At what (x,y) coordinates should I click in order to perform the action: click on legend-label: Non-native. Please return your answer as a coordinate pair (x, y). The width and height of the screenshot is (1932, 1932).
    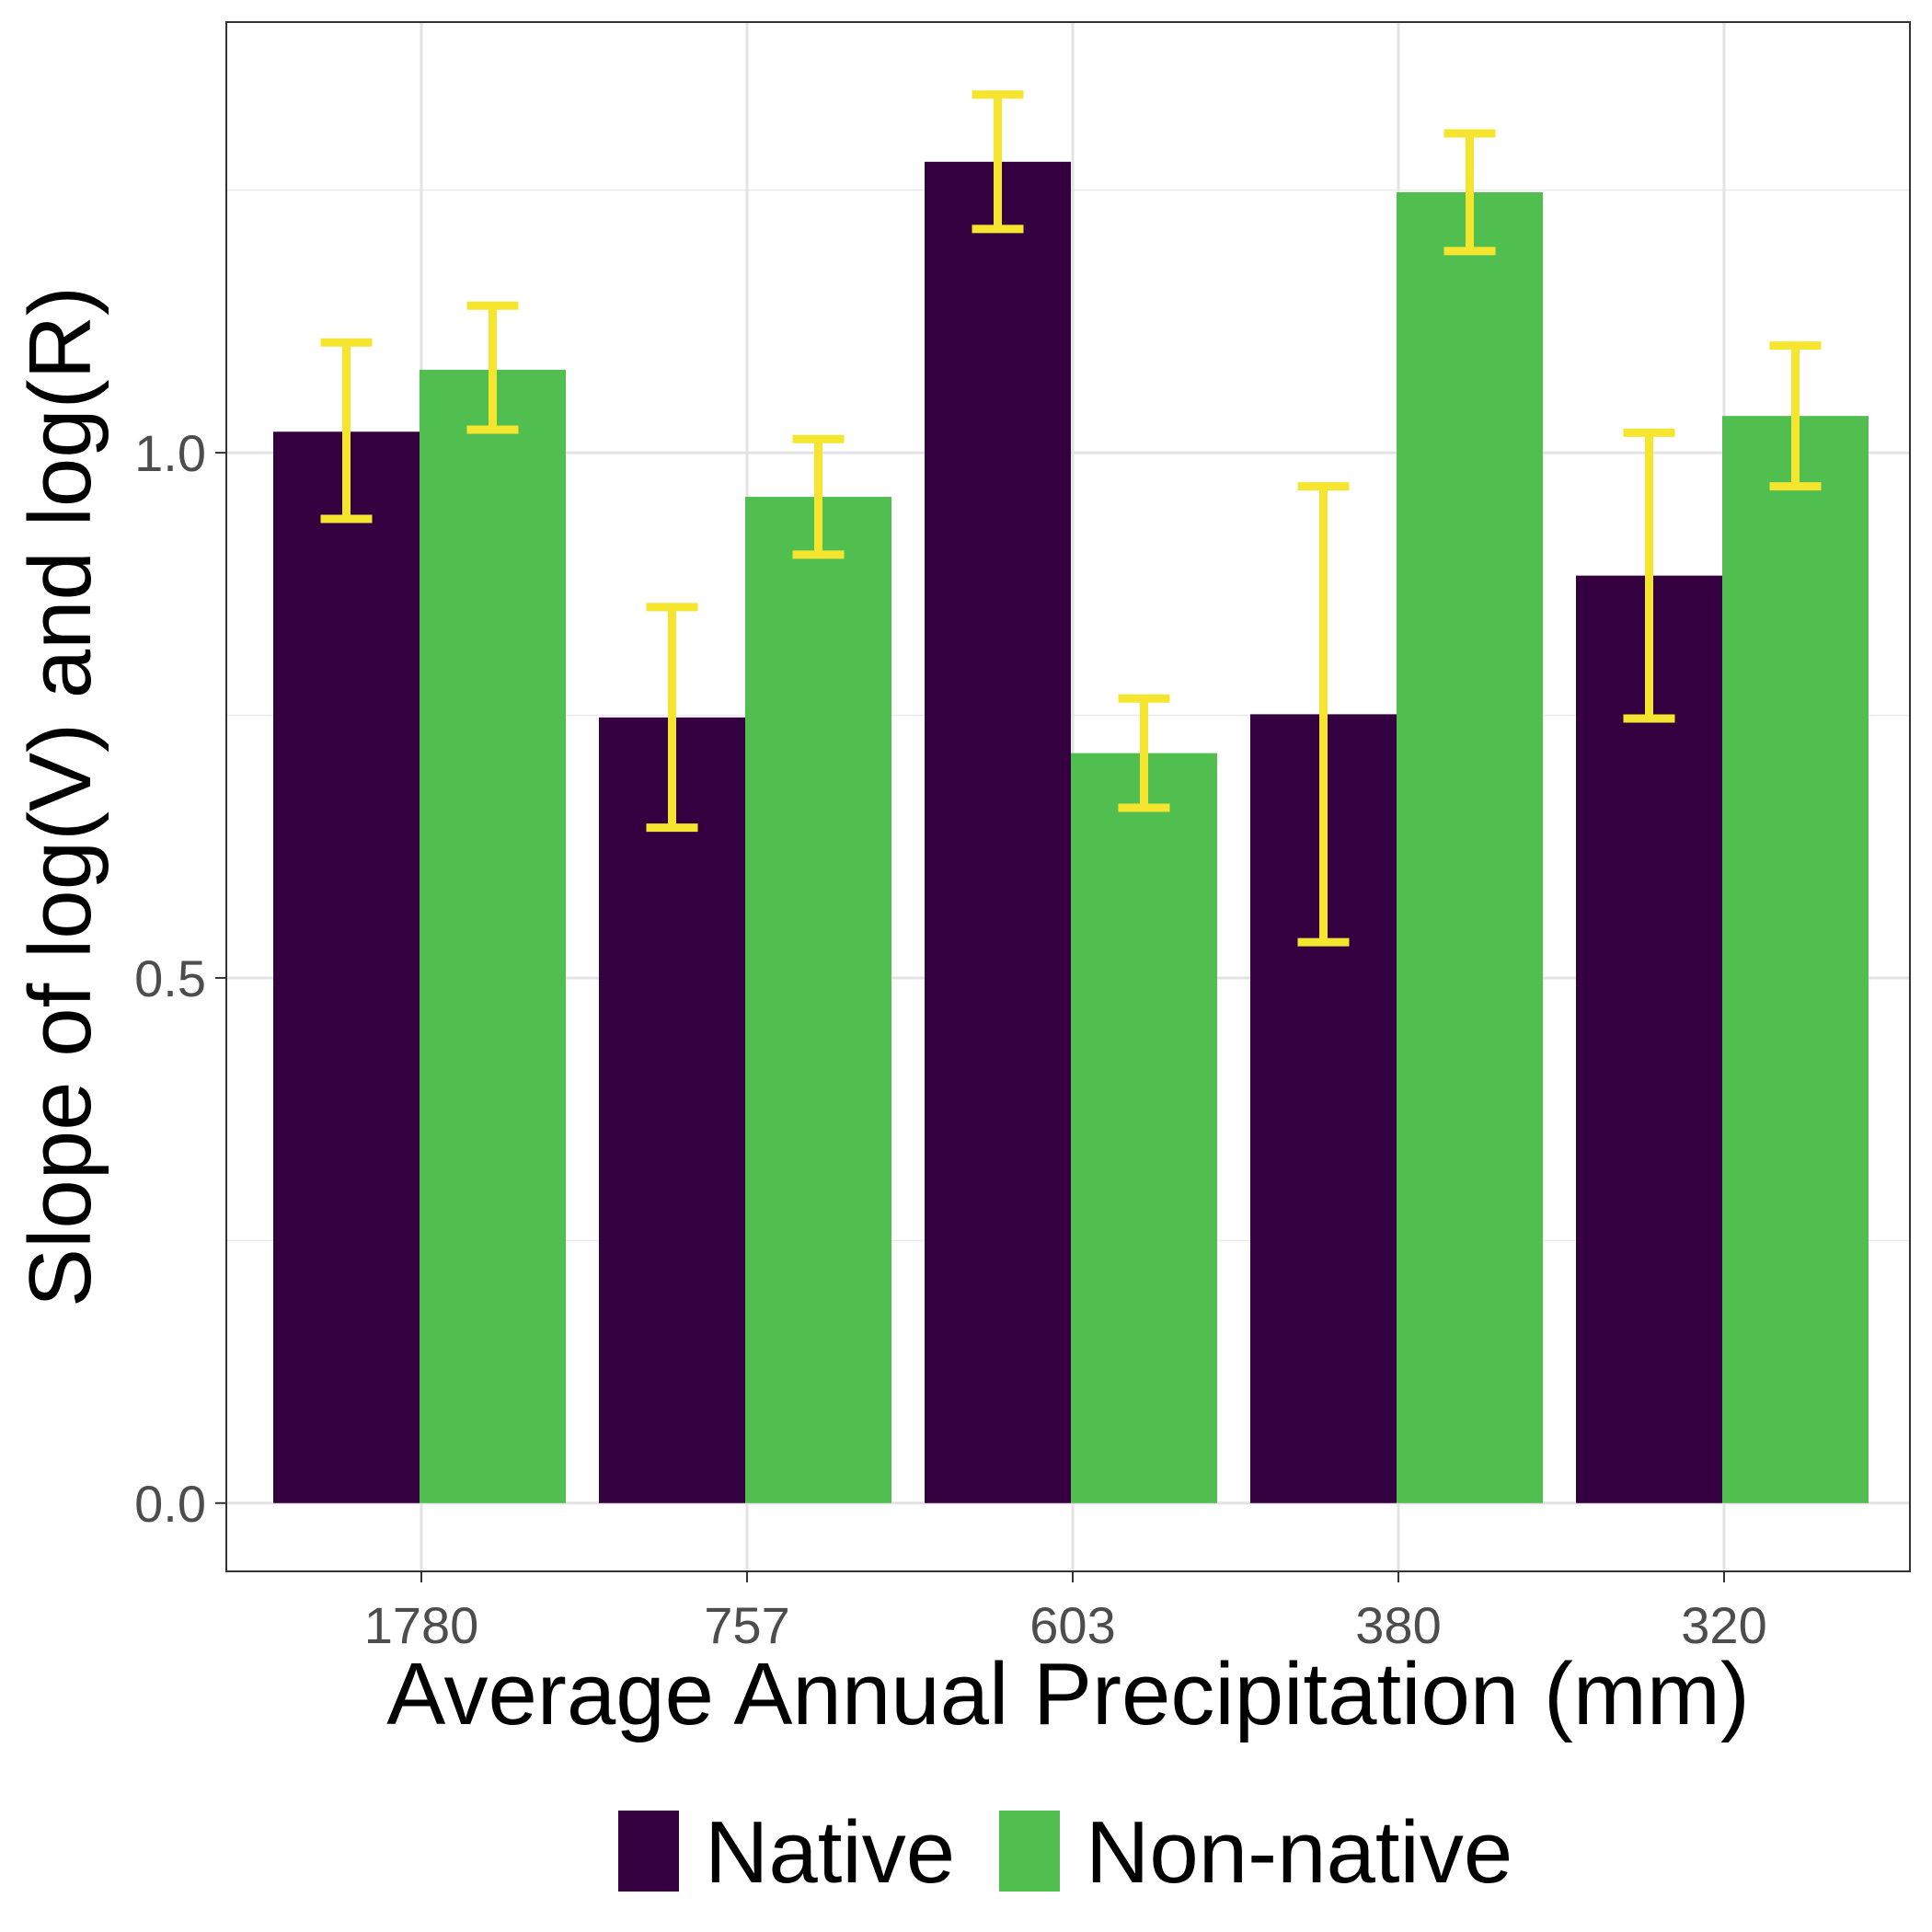
    Looking at the image, I should click on (1299, 1852).